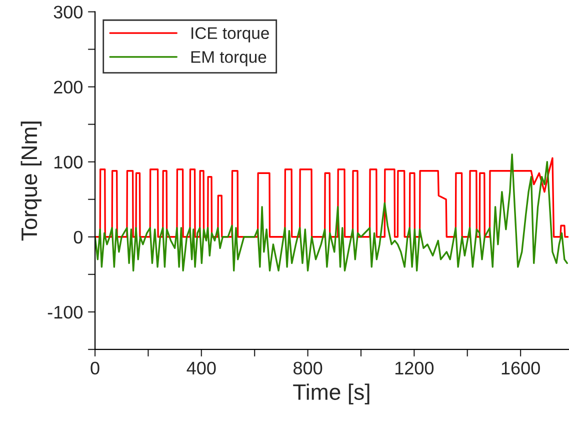  I want to click on y-tick-label: -100, so click(65, 312).